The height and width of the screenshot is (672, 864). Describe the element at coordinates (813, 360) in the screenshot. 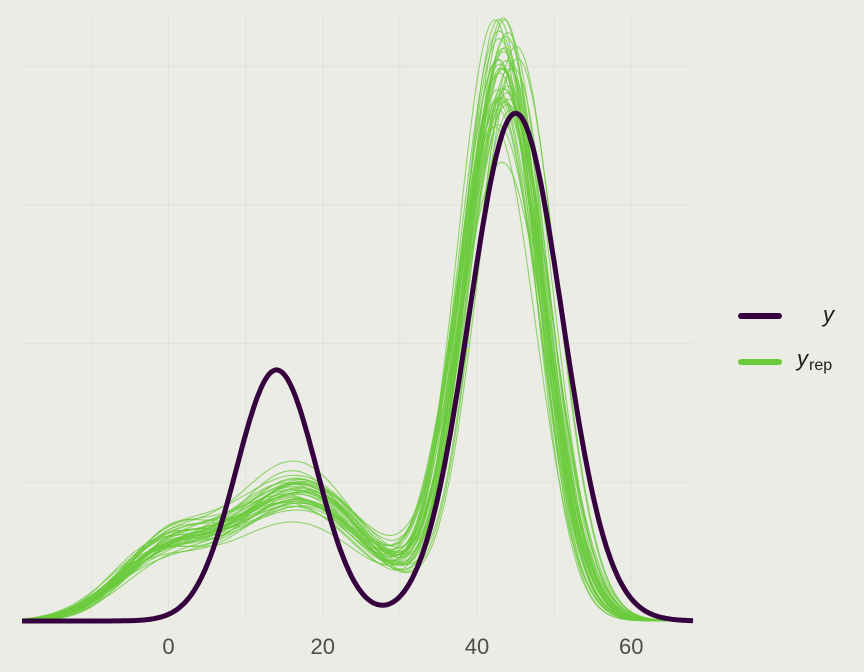

I see `legend-label-yrep: yrep` at that location.